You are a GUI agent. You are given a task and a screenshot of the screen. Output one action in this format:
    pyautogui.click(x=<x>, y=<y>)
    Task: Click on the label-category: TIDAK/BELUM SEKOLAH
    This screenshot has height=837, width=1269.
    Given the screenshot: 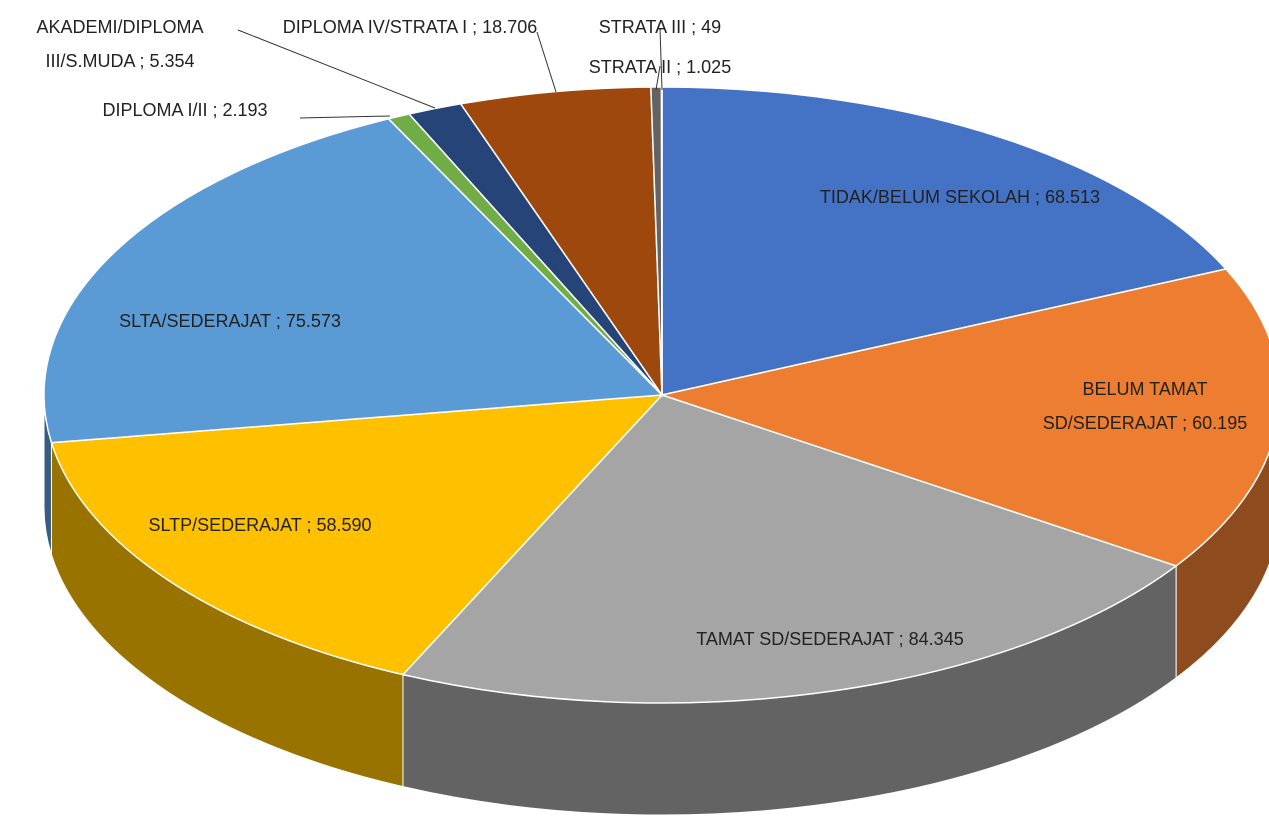 What is the action you would take?
    pyautogui.click(x=924, y=197)
    